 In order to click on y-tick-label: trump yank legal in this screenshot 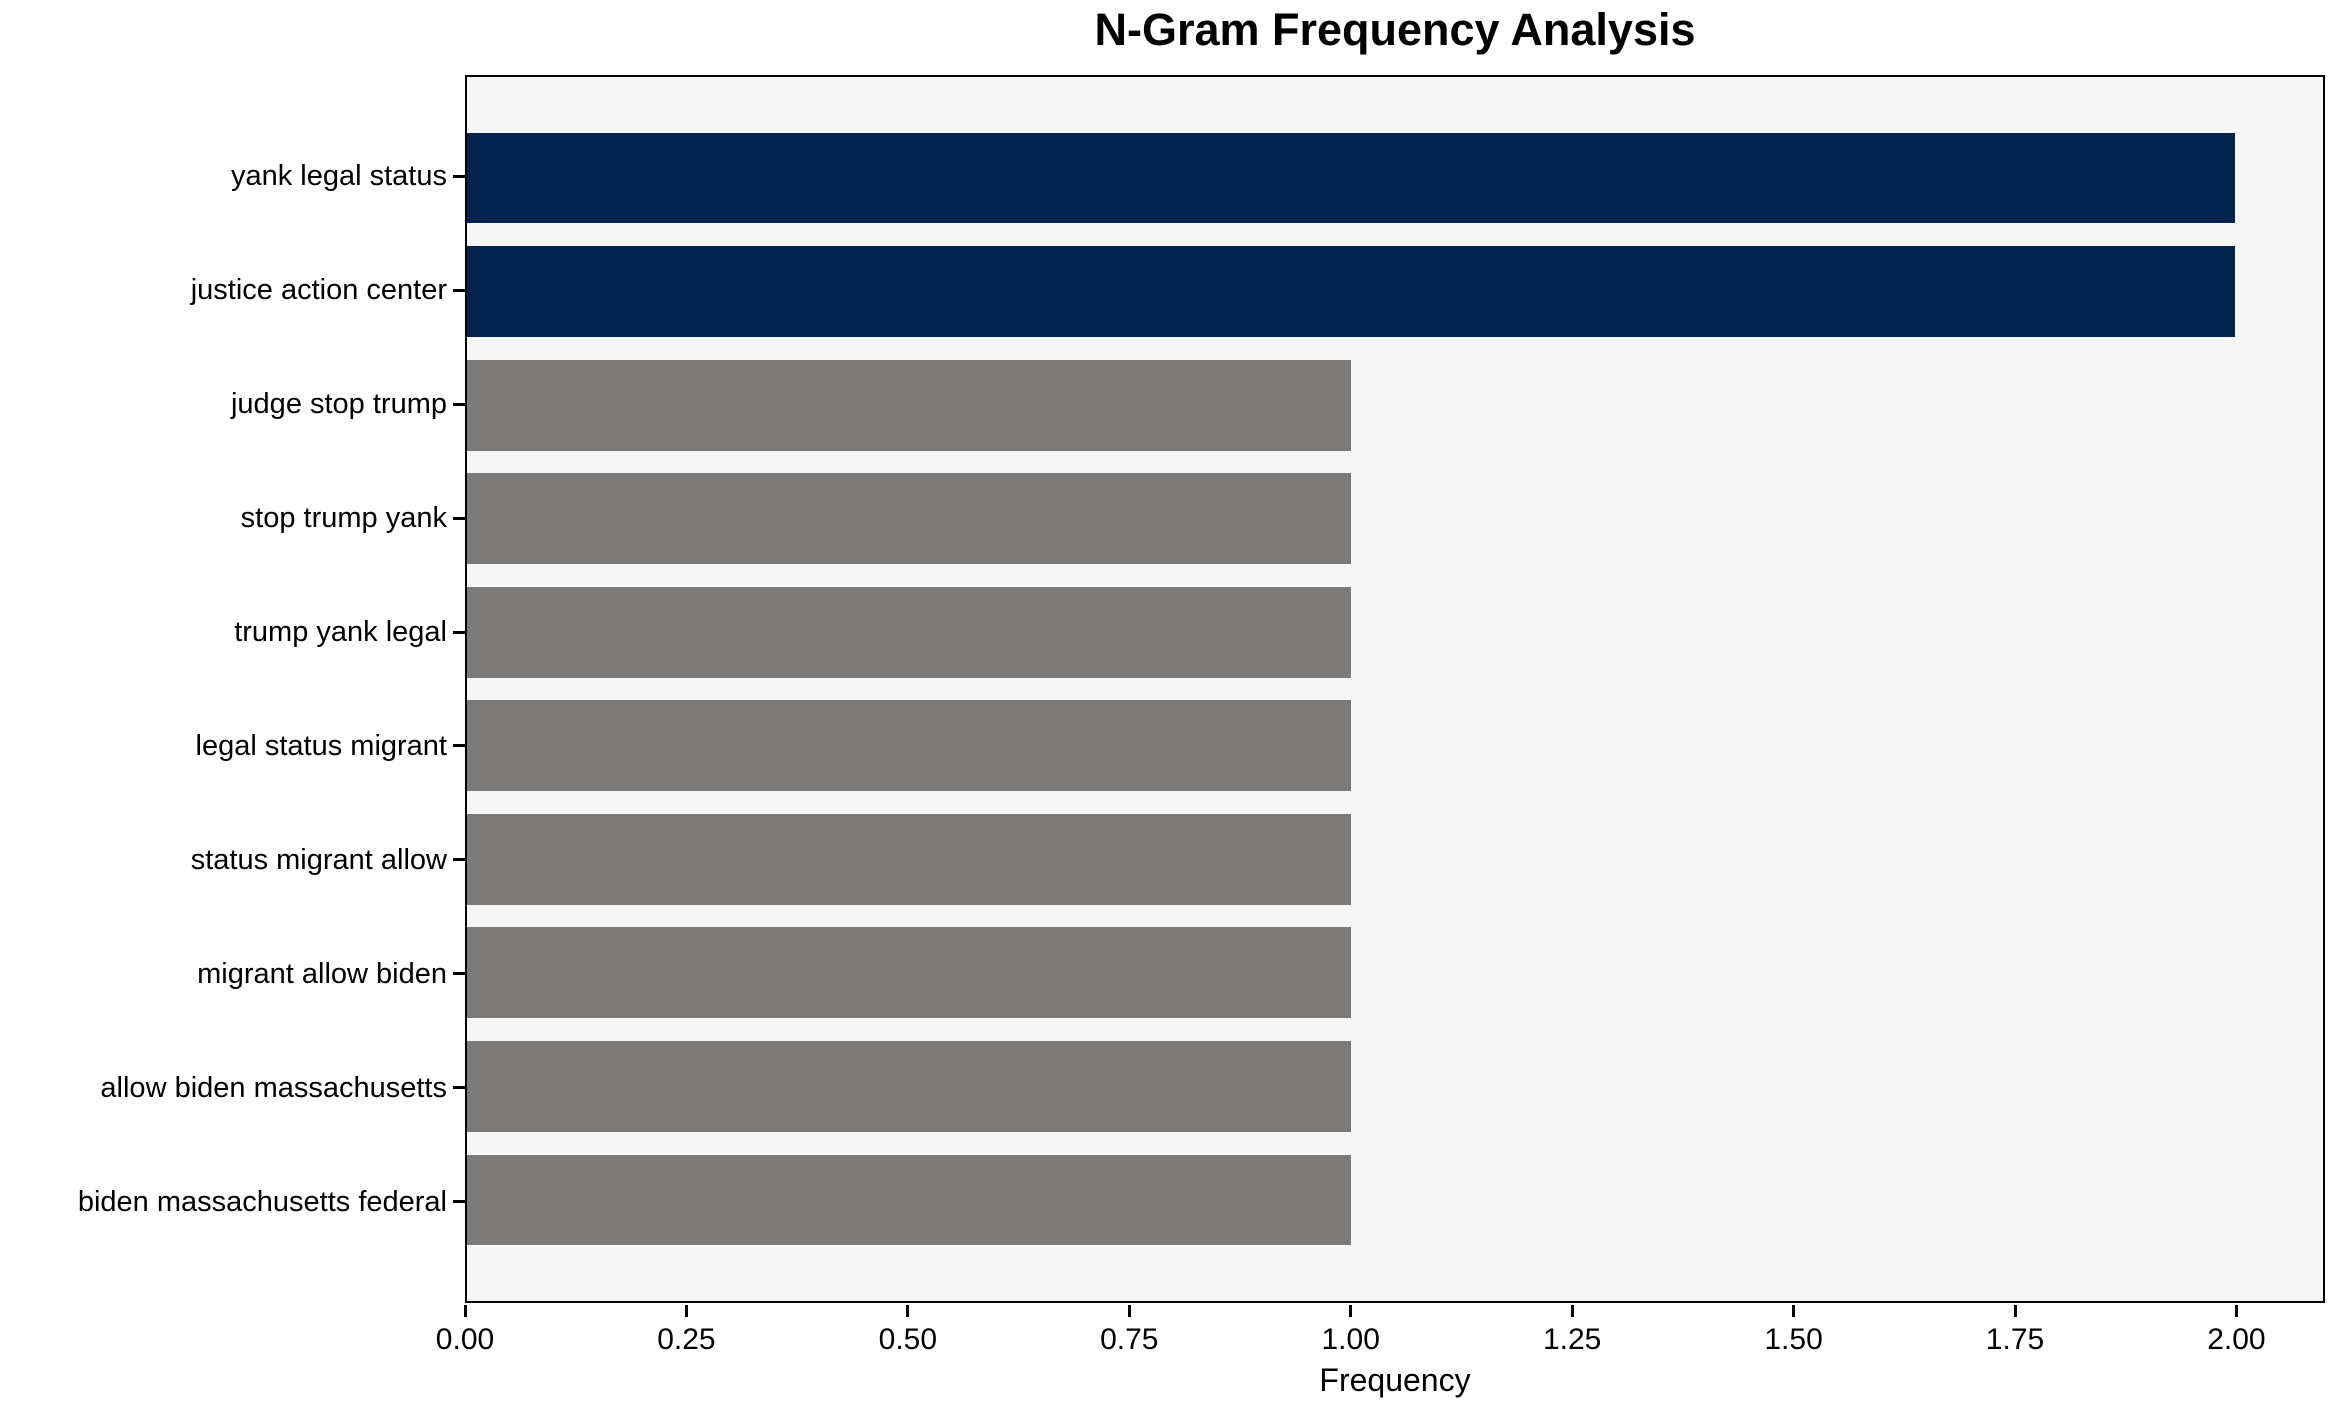, I will do `click(340, 632)`.